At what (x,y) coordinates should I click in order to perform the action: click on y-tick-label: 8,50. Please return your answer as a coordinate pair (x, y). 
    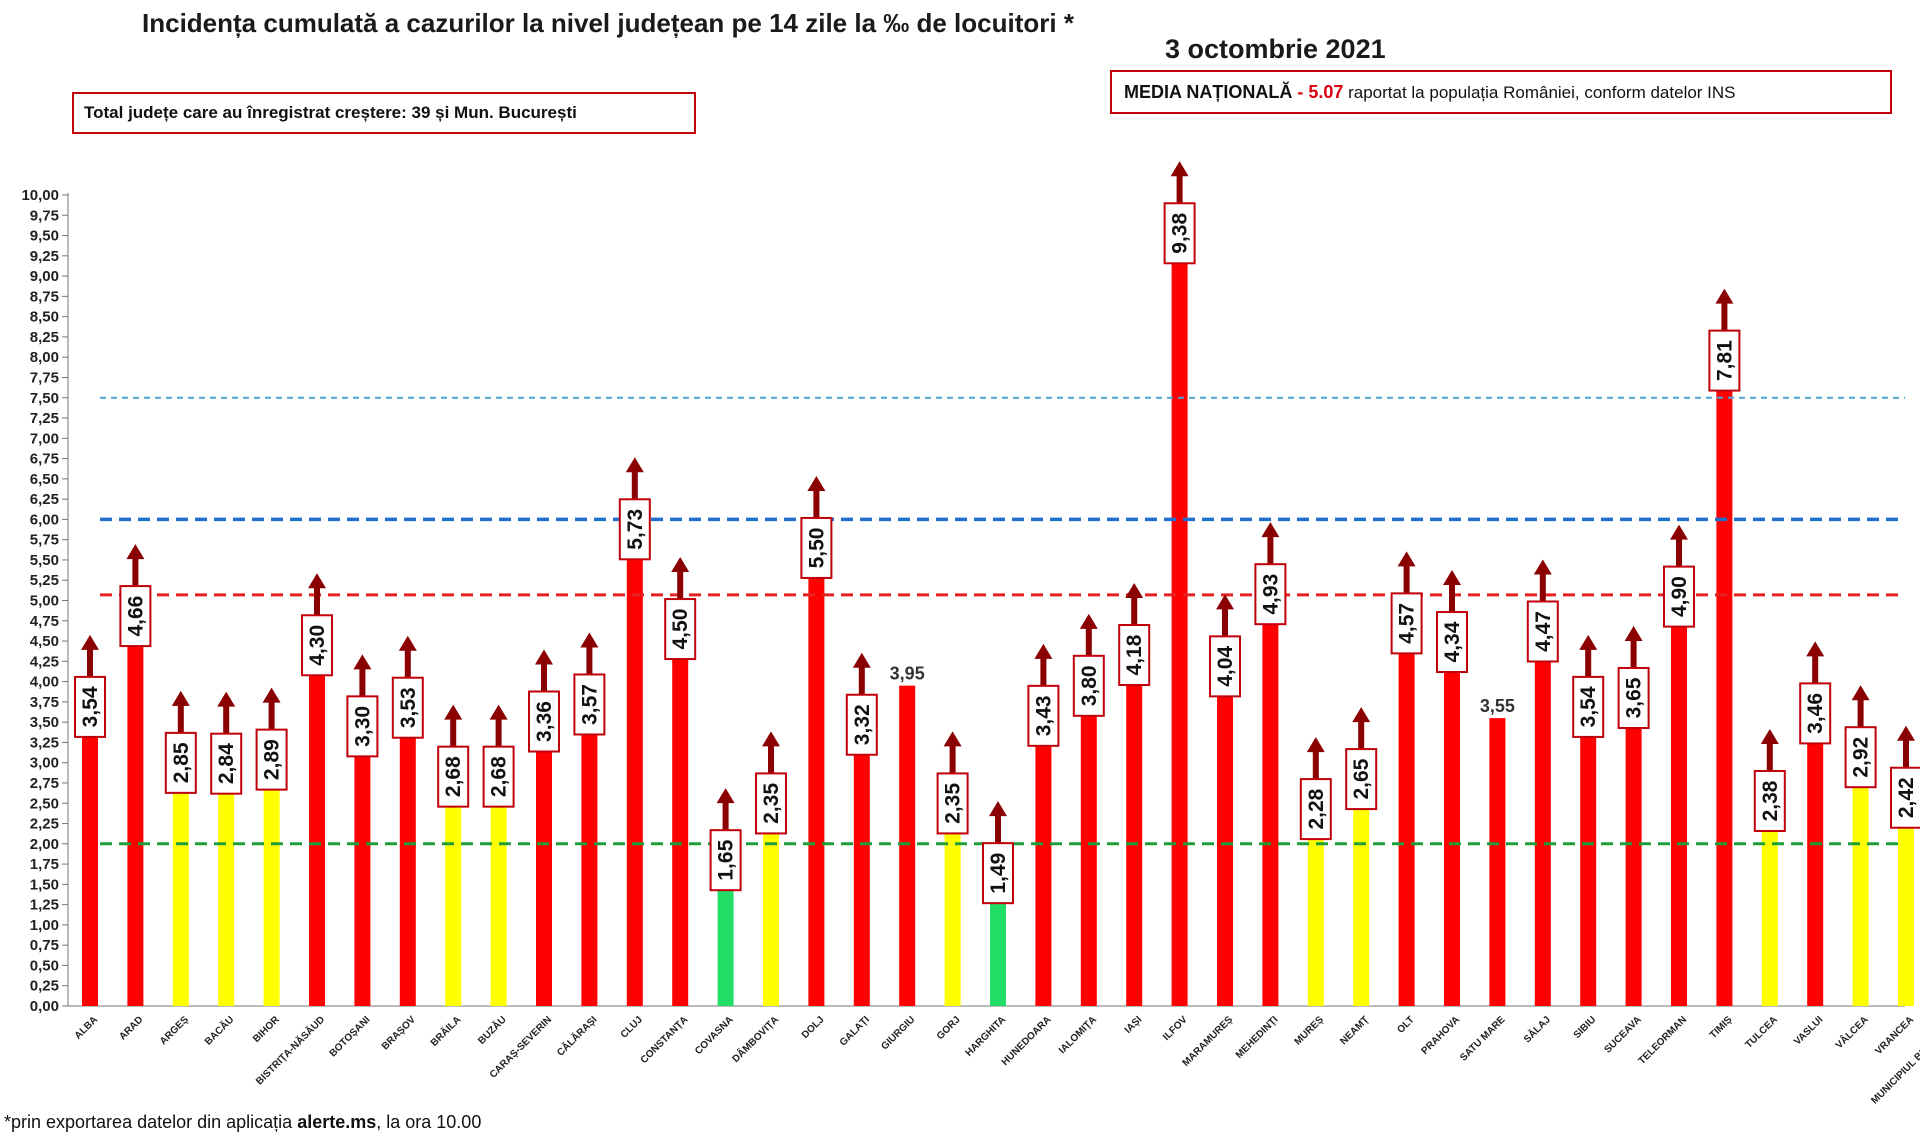
    Looking at the image, I should click on (44, 317).